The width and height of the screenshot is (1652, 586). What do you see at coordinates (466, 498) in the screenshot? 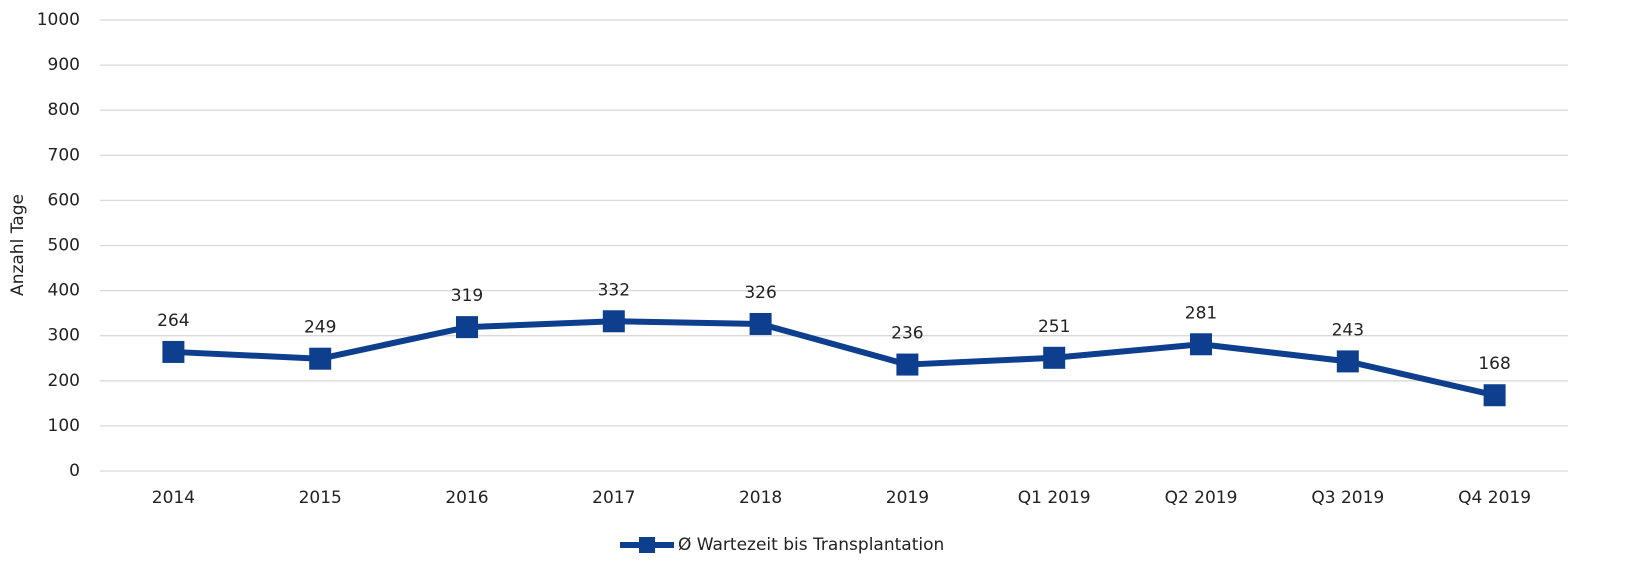
I see `x-tick-label: 2016` at bounding box center [466, 498].